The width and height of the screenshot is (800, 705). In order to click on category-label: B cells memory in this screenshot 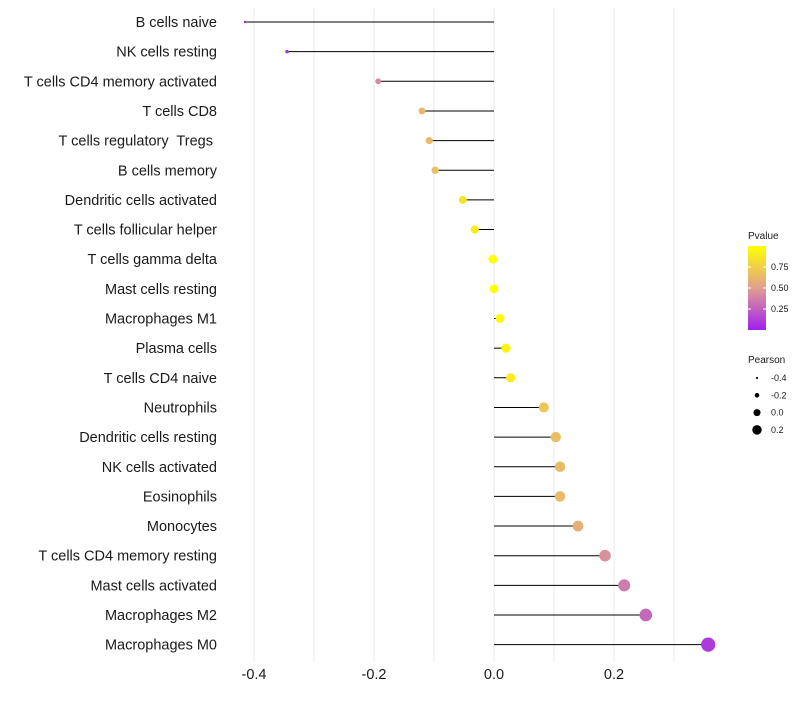, I will do `click(168, 171)`.